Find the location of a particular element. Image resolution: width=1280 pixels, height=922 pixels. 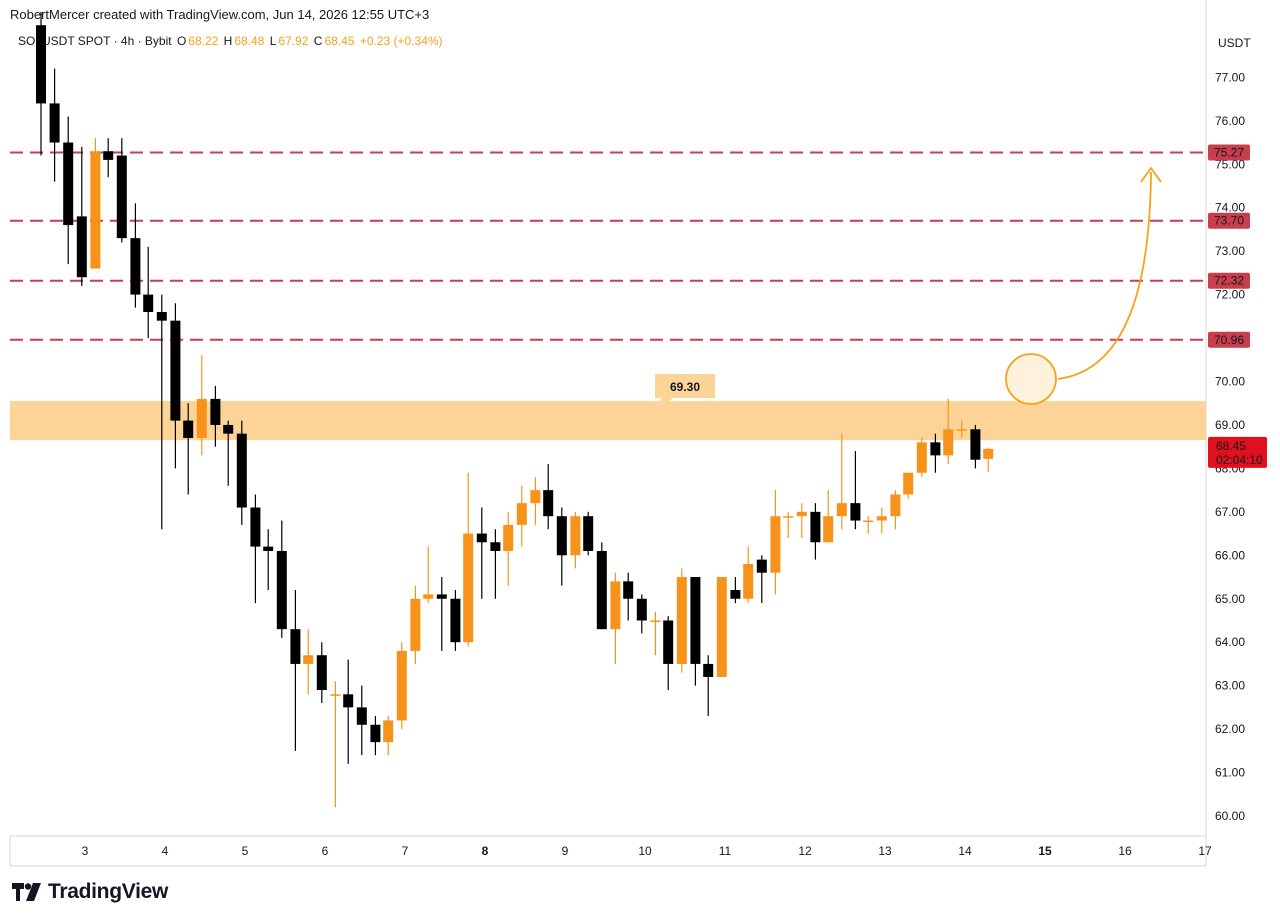

last-price-tag is located at coordinates (1237, 452).